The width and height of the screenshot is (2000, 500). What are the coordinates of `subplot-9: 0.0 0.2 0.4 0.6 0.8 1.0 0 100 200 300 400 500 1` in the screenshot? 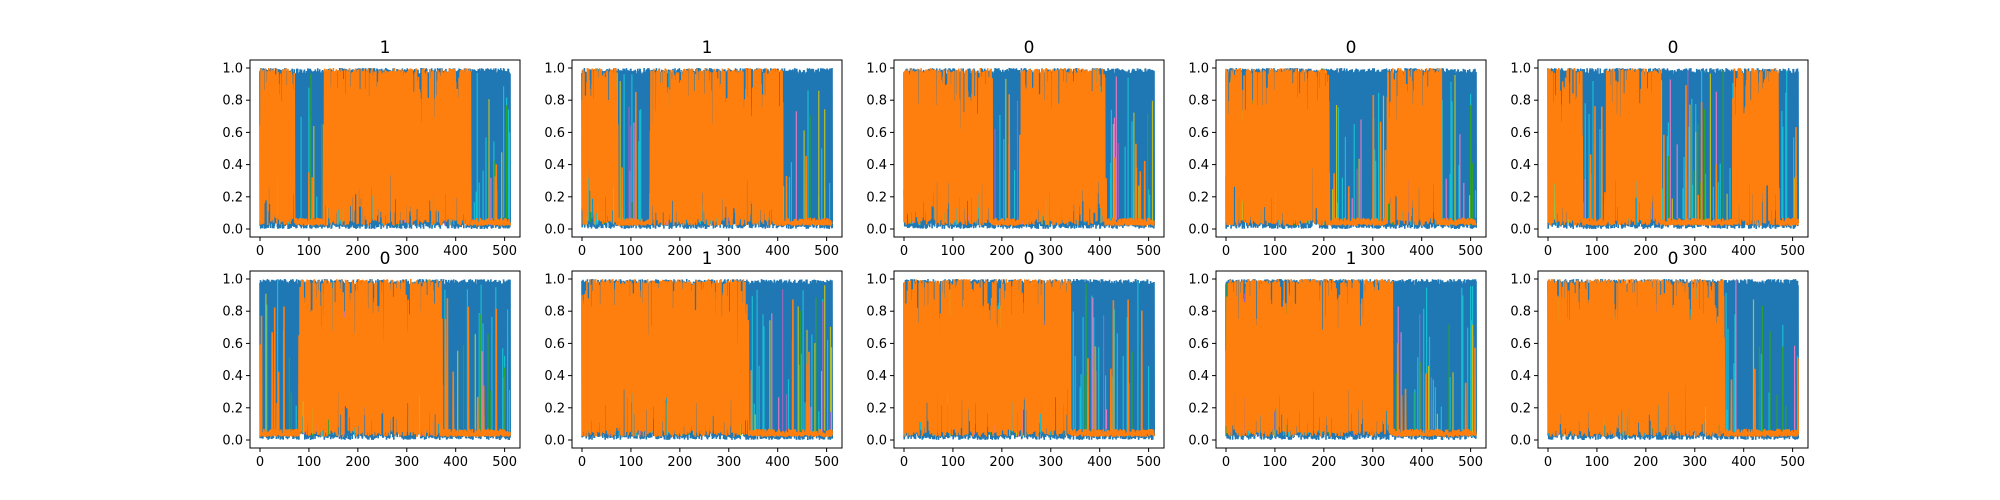 It's located at (1337, 359).